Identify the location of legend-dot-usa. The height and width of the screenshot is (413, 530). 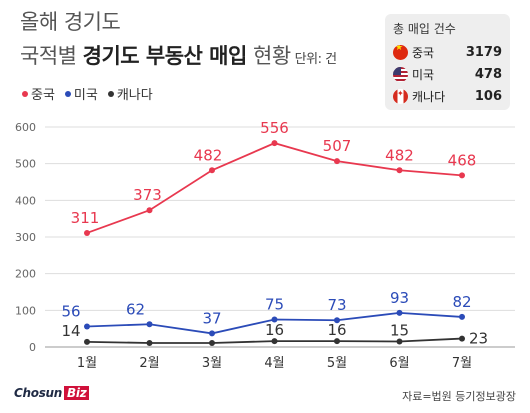
(67, 93).